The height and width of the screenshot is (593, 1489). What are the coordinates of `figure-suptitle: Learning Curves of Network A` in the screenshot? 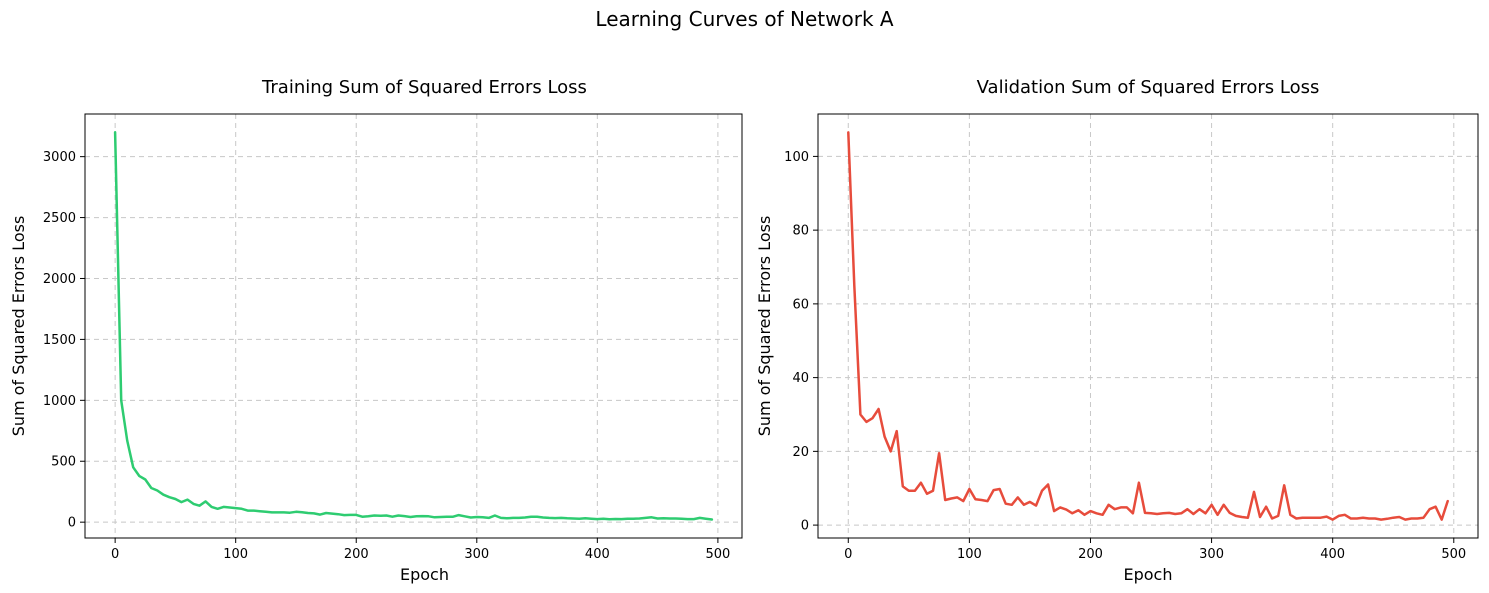 It's located at (744, 19).